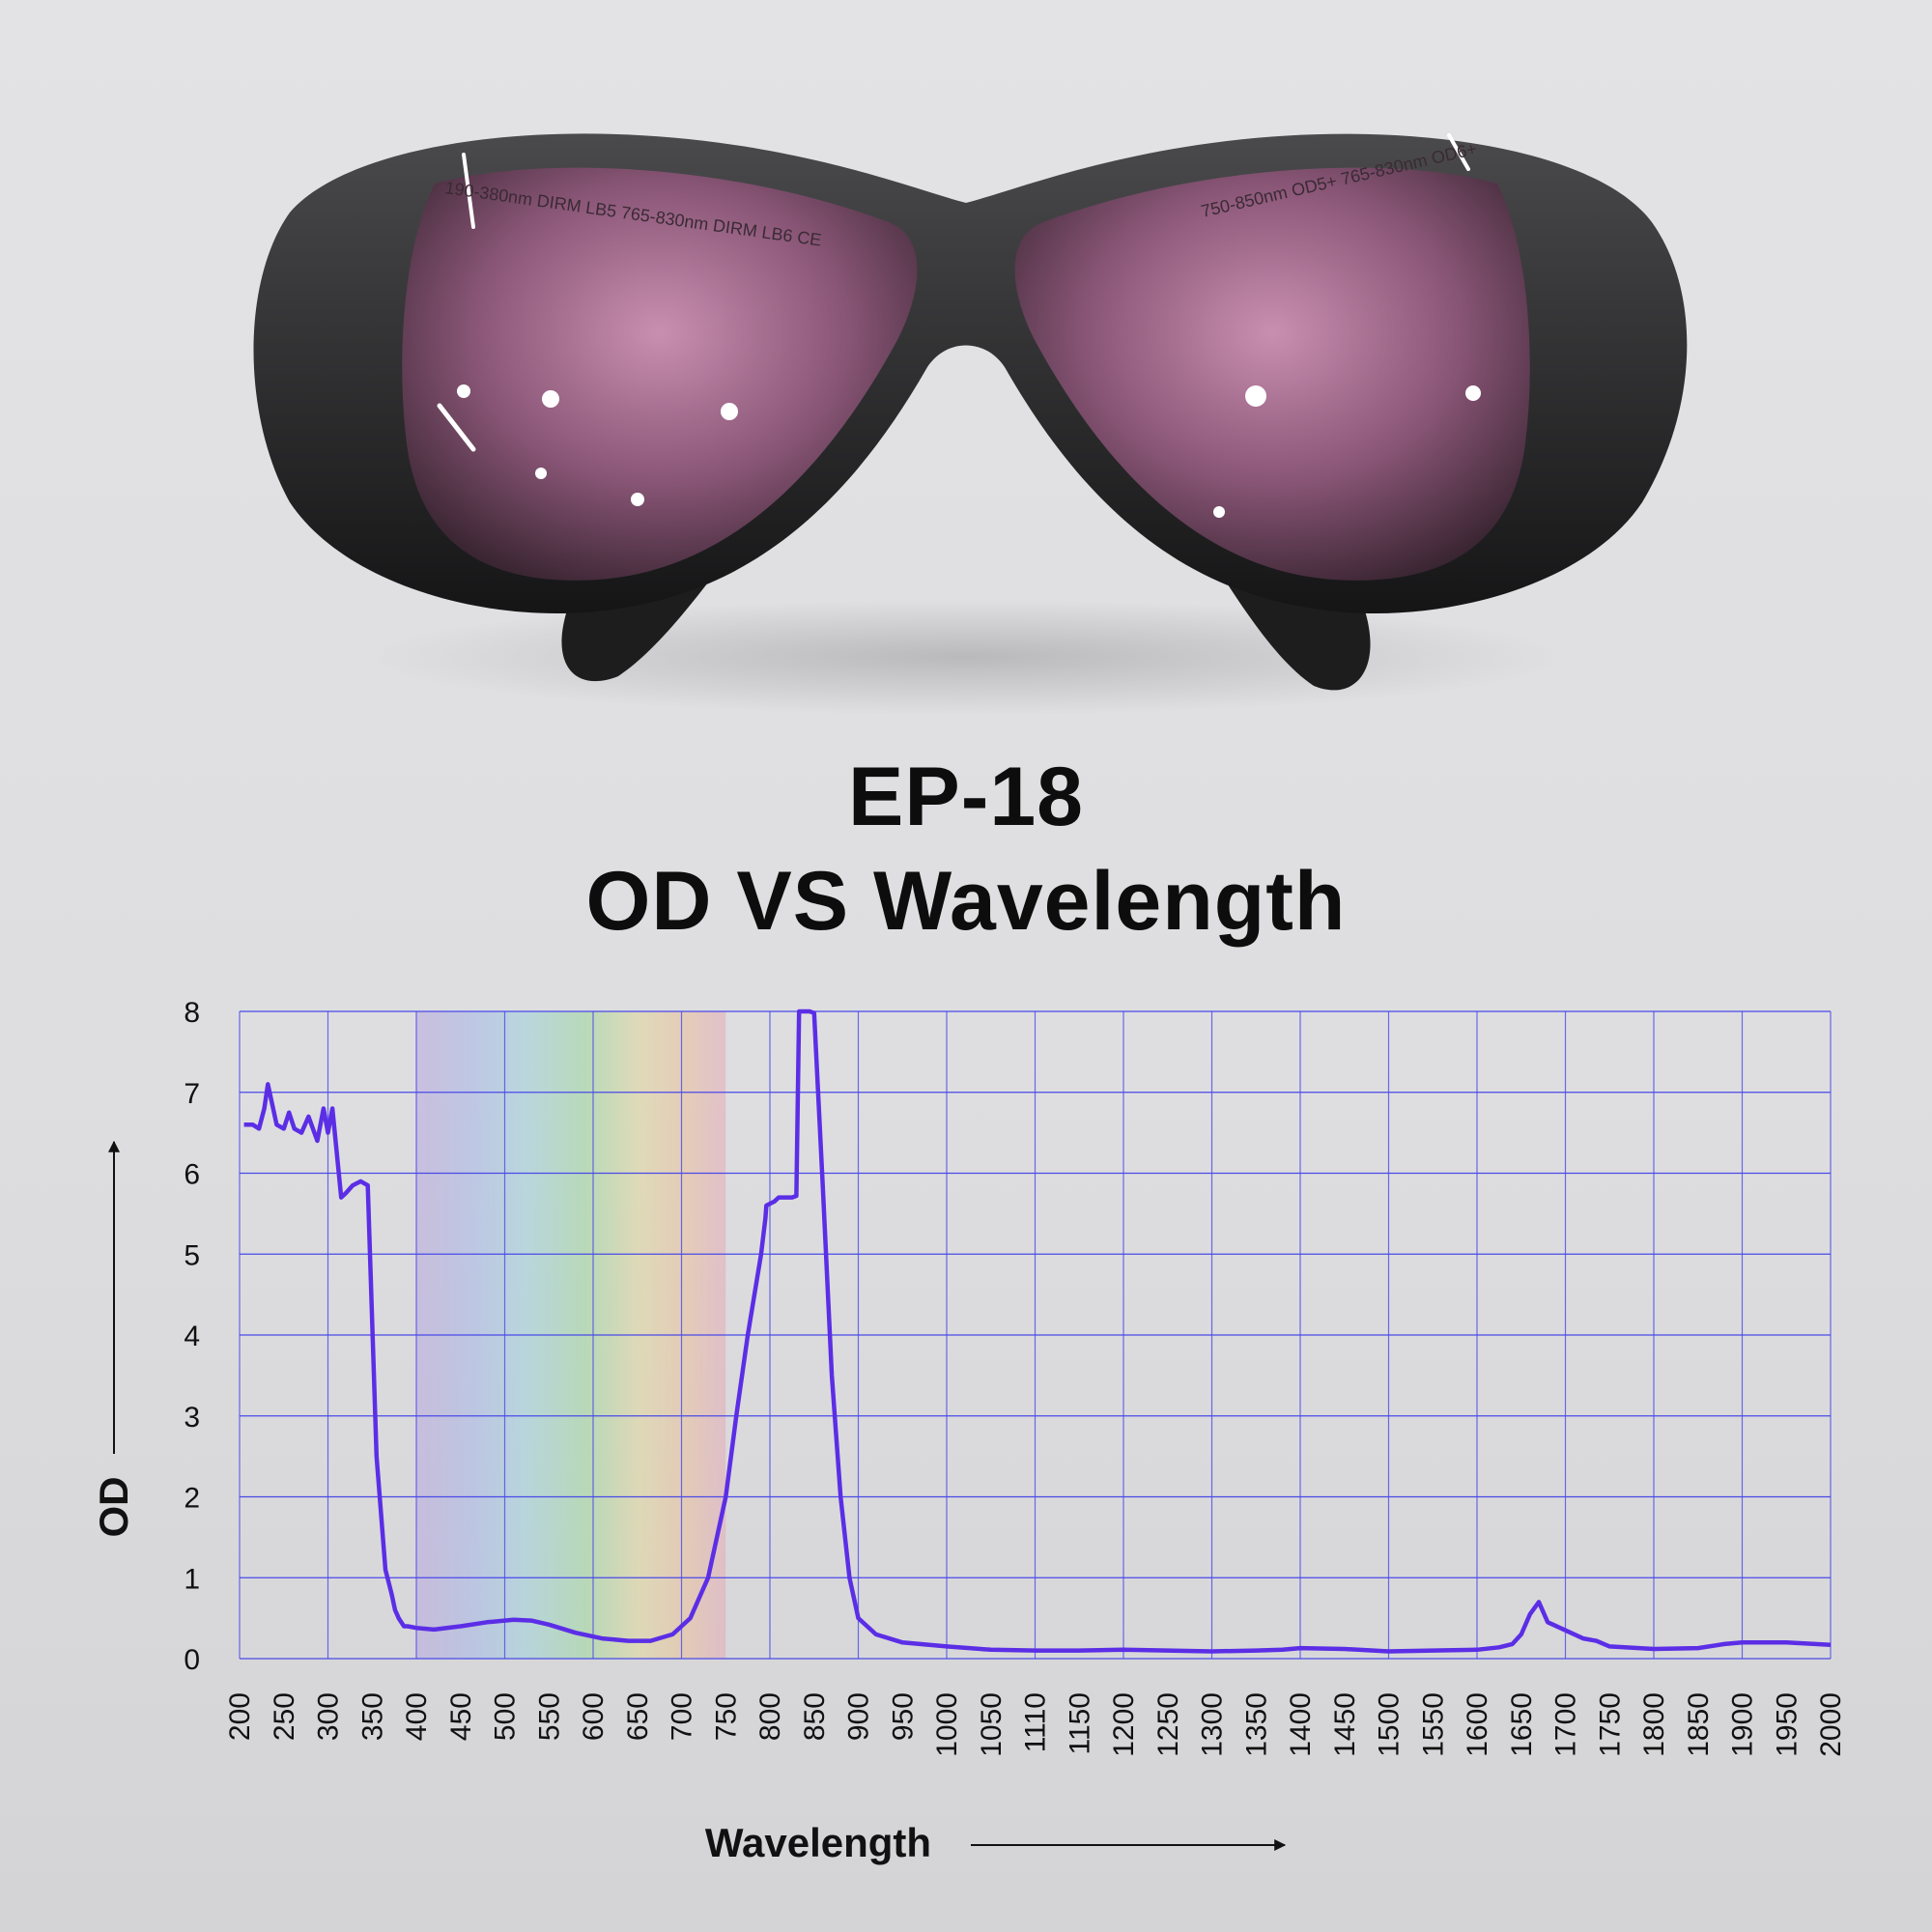 Image resolution: width=1932 pixels, height=1932 pixels. What do you see at coordinates (1610, 1724) in the screenshot?
I see `x-tick-label: 1750` at bounding box center [1610, 1724].